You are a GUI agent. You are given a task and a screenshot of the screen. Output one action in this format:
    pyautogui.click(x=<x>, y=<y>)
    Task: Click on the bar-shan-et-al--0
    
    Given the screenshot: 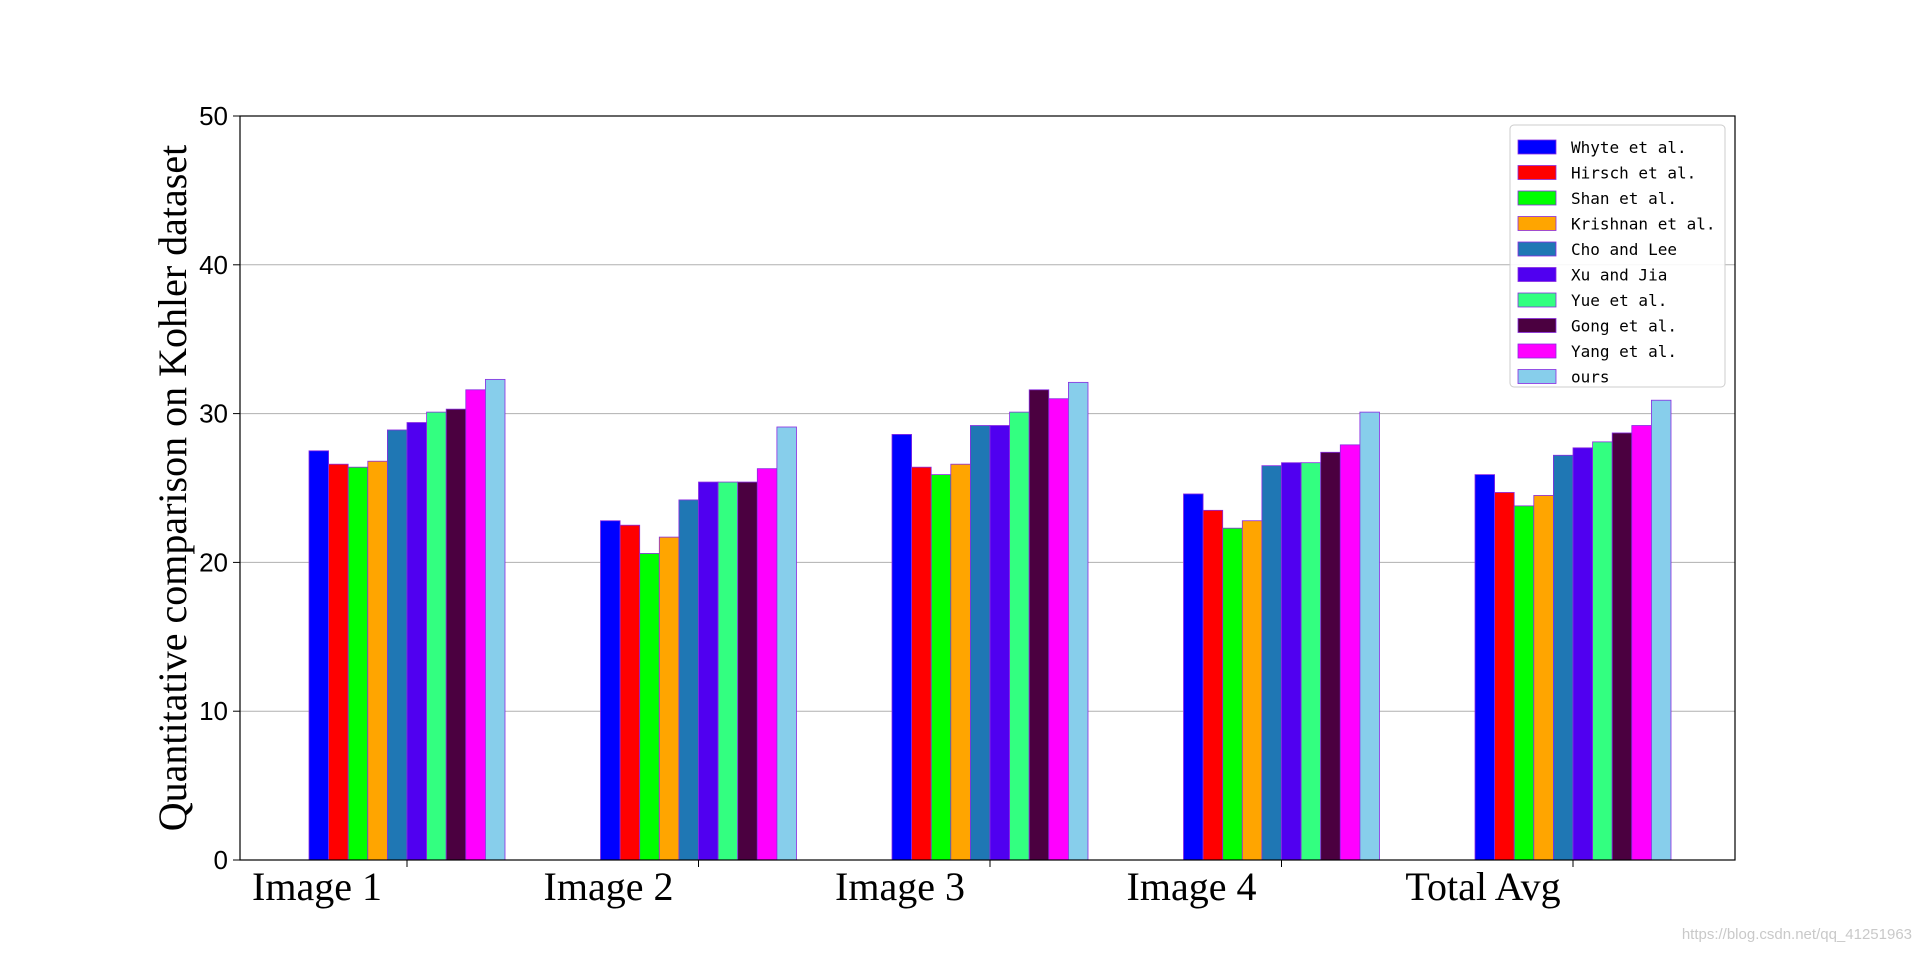 What is the action you would take?
    pyautogui.click(x=358, y=663)
    